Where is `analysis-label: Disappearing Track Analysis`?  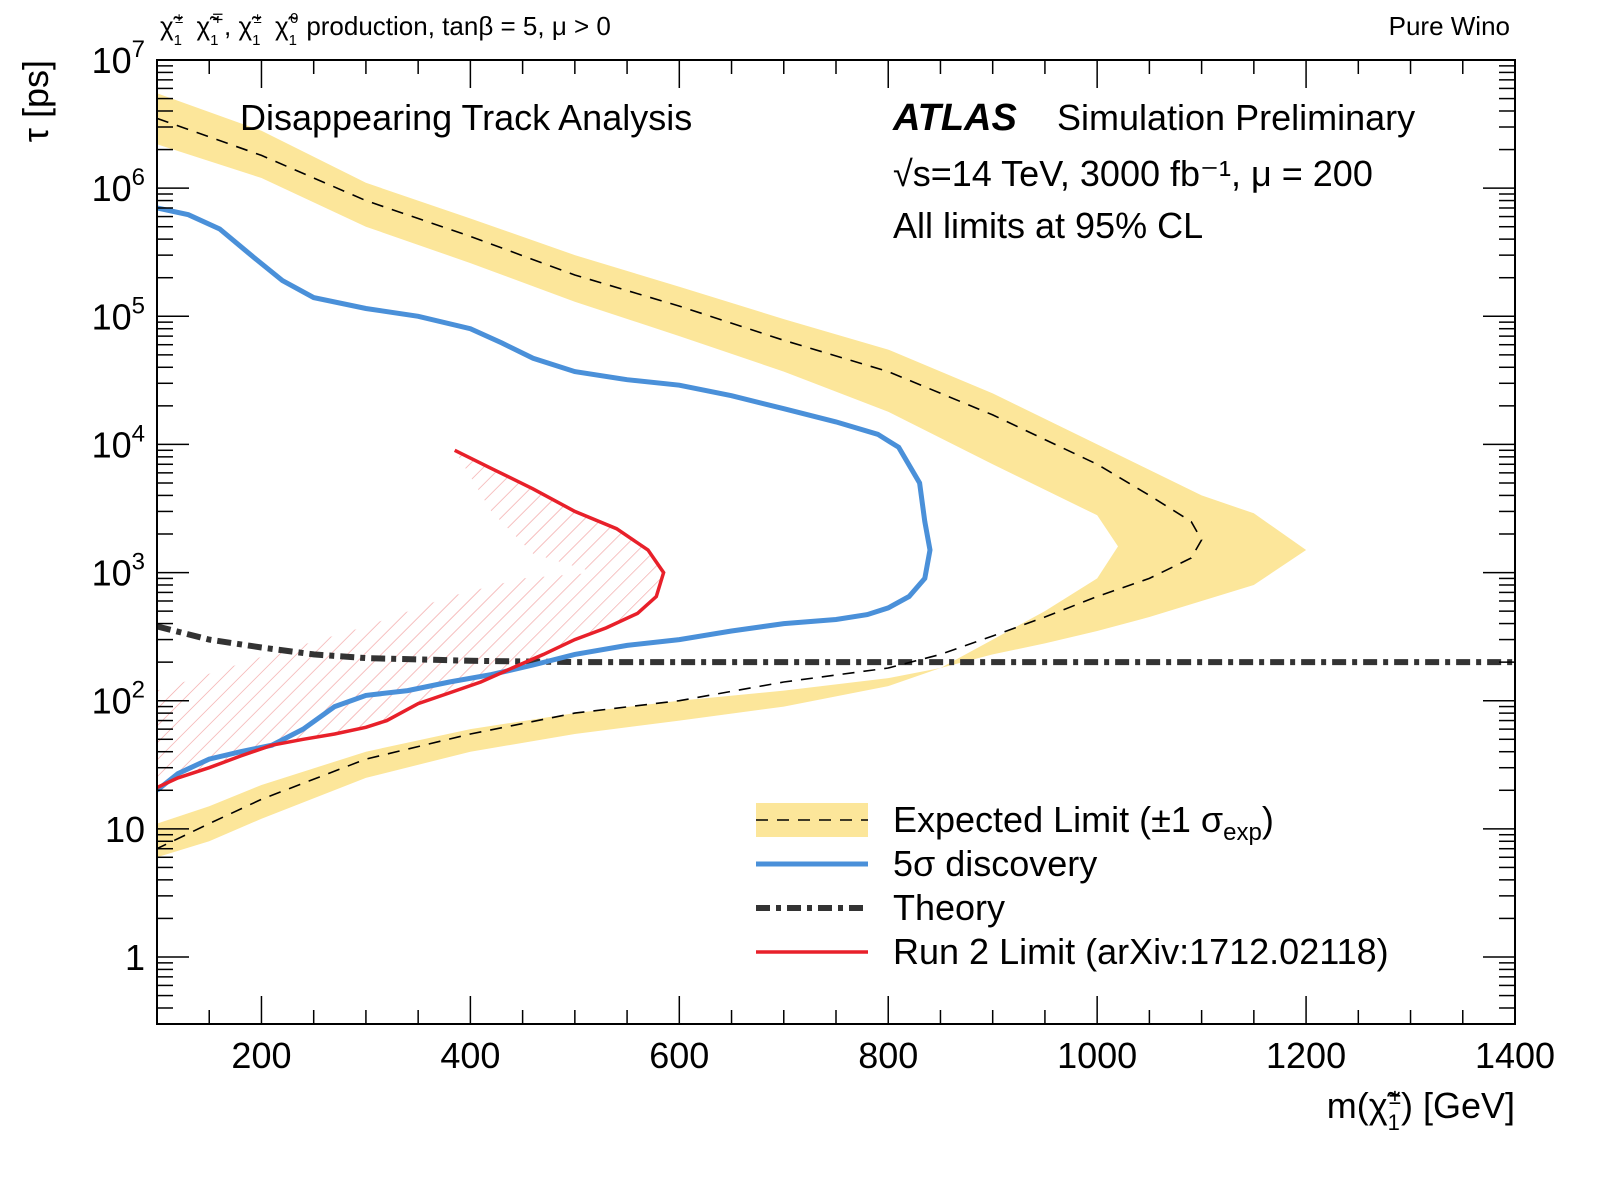
analysis-label: Disappearing Track Analysis is located at coordinates (466, 117).